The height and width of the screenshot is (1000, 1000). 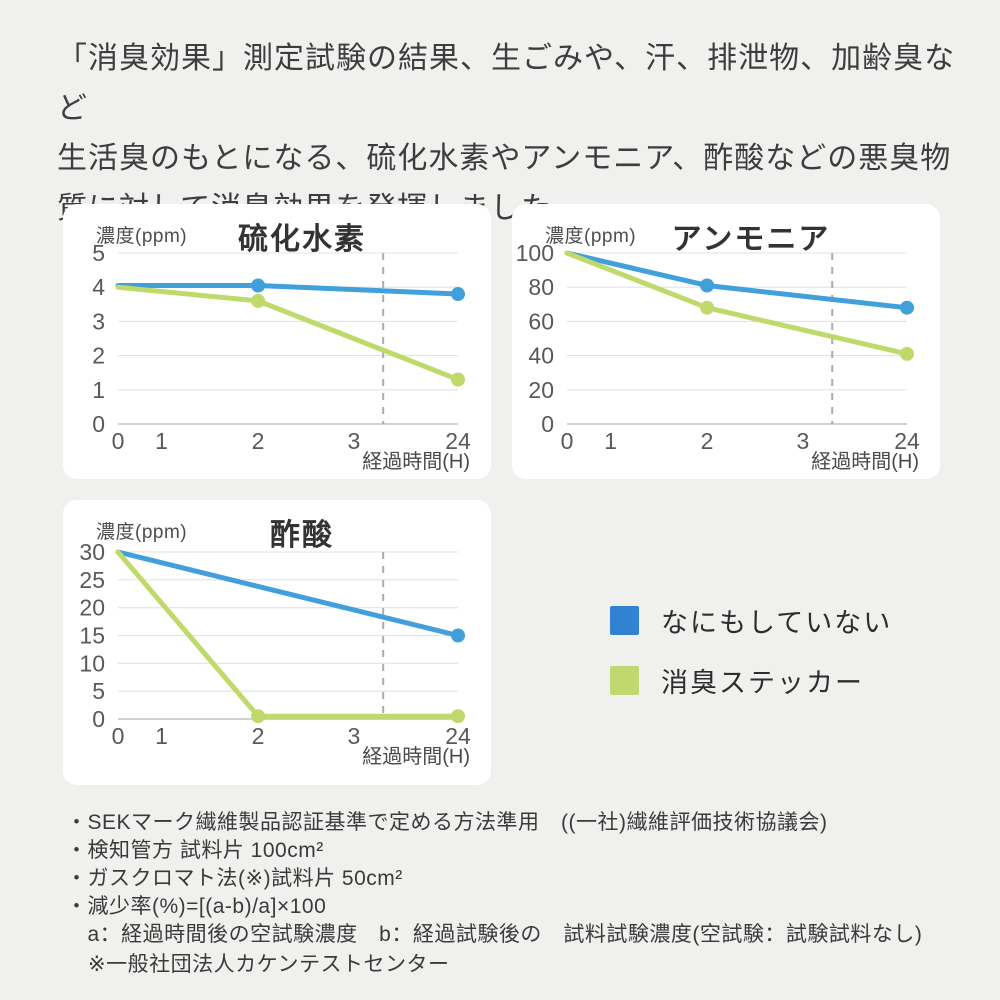 I want to click on legend: なにもしていない 消臭ステッカー, so click(x=751, y=661).